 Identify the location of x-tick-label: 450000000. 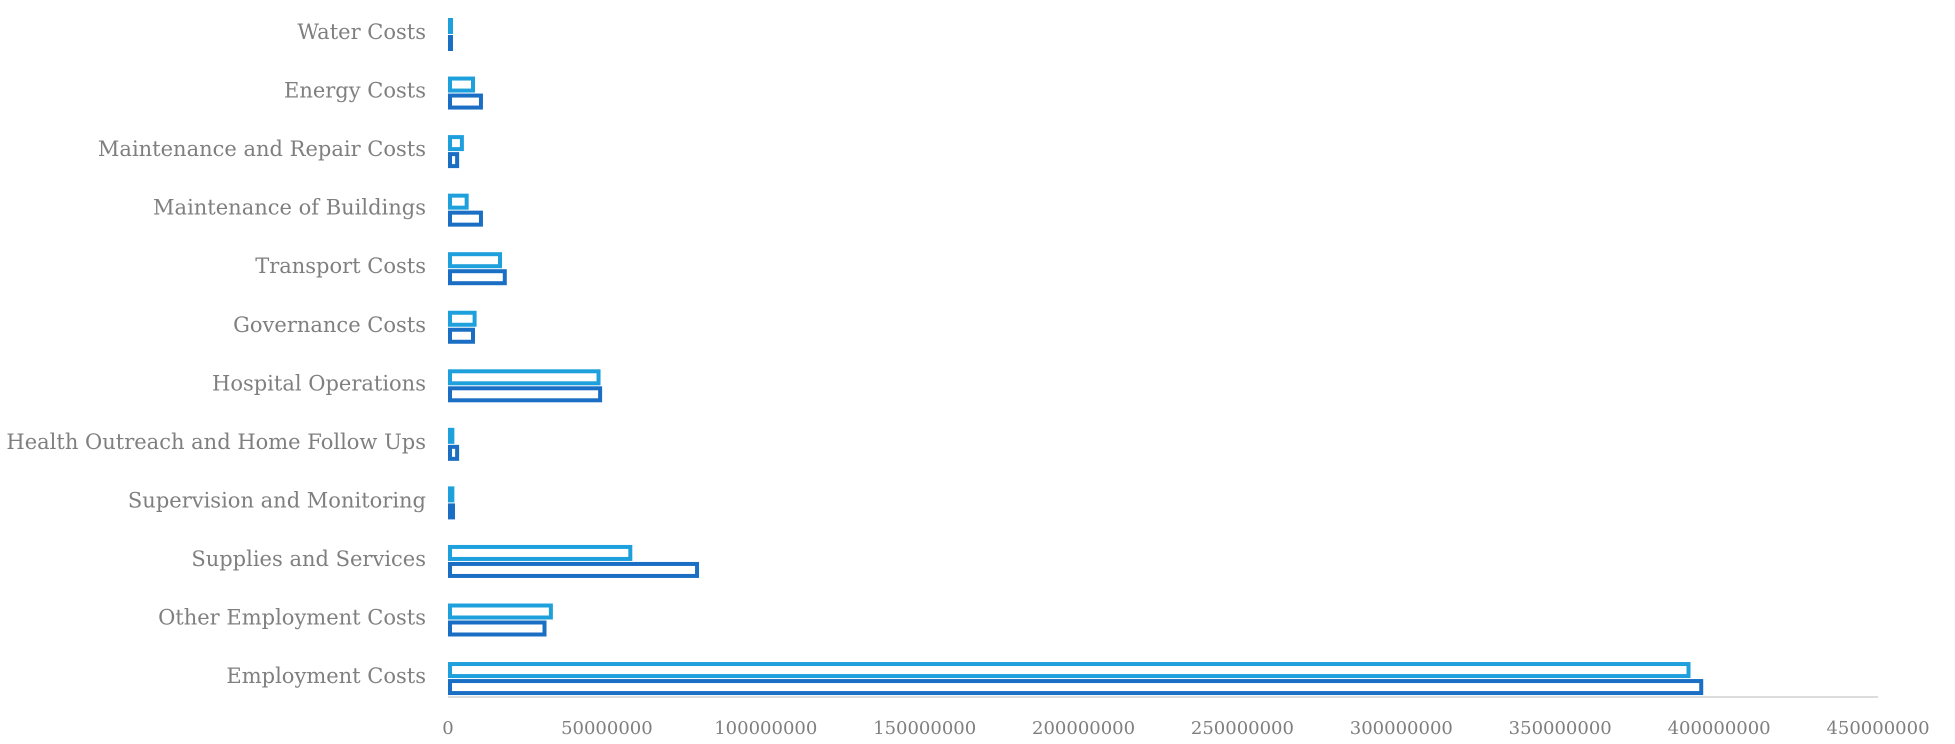
(1877, 728).